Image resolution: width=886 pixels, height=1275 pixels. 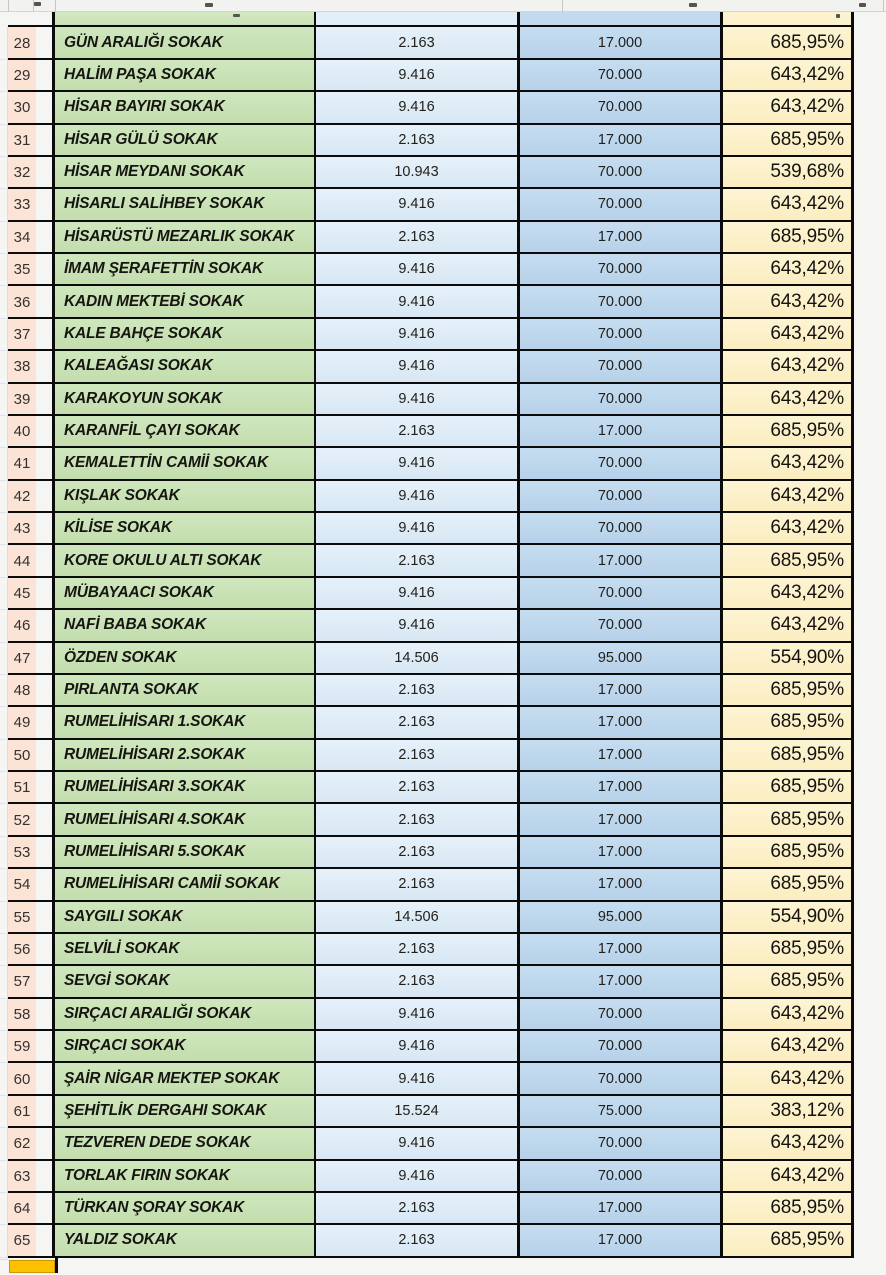 I want to click on row-number-cell: 64, so click(x=22, y=1209).